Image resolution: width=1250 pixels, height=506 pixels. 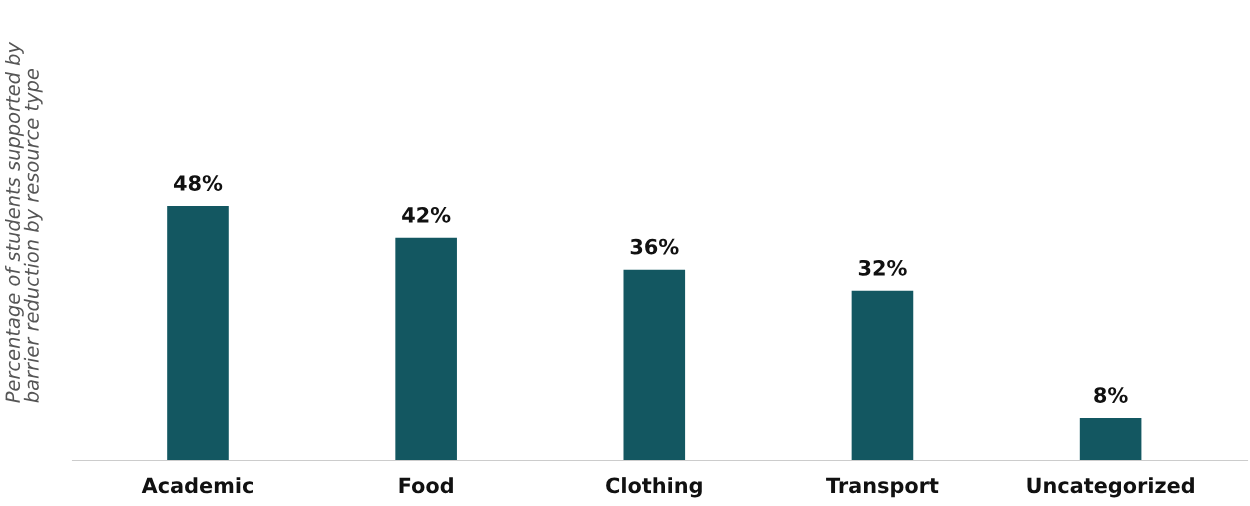 I want to click on data-label: 36%, so click(x=654, y=246).